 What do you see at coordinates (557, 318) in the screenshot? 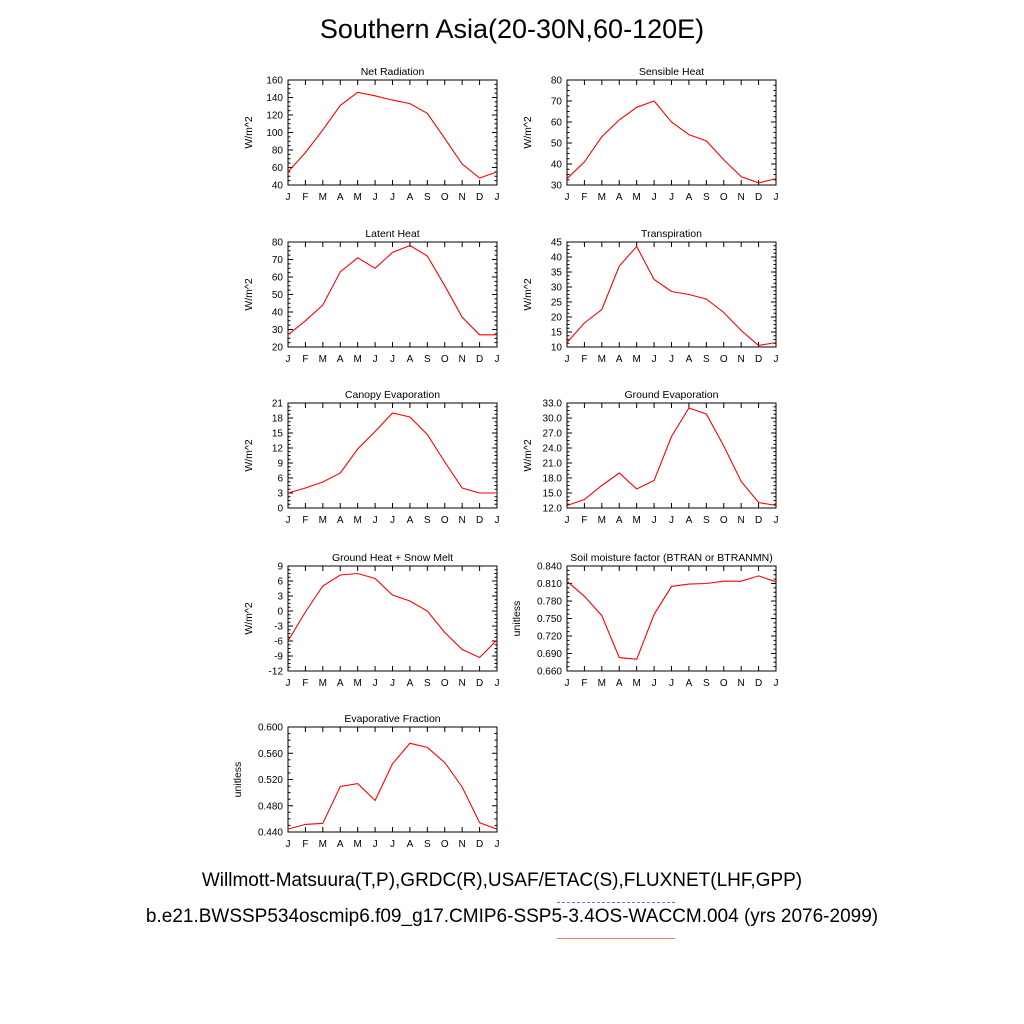
I see `y-tick-label: 20` at bounding box center [557, 318].